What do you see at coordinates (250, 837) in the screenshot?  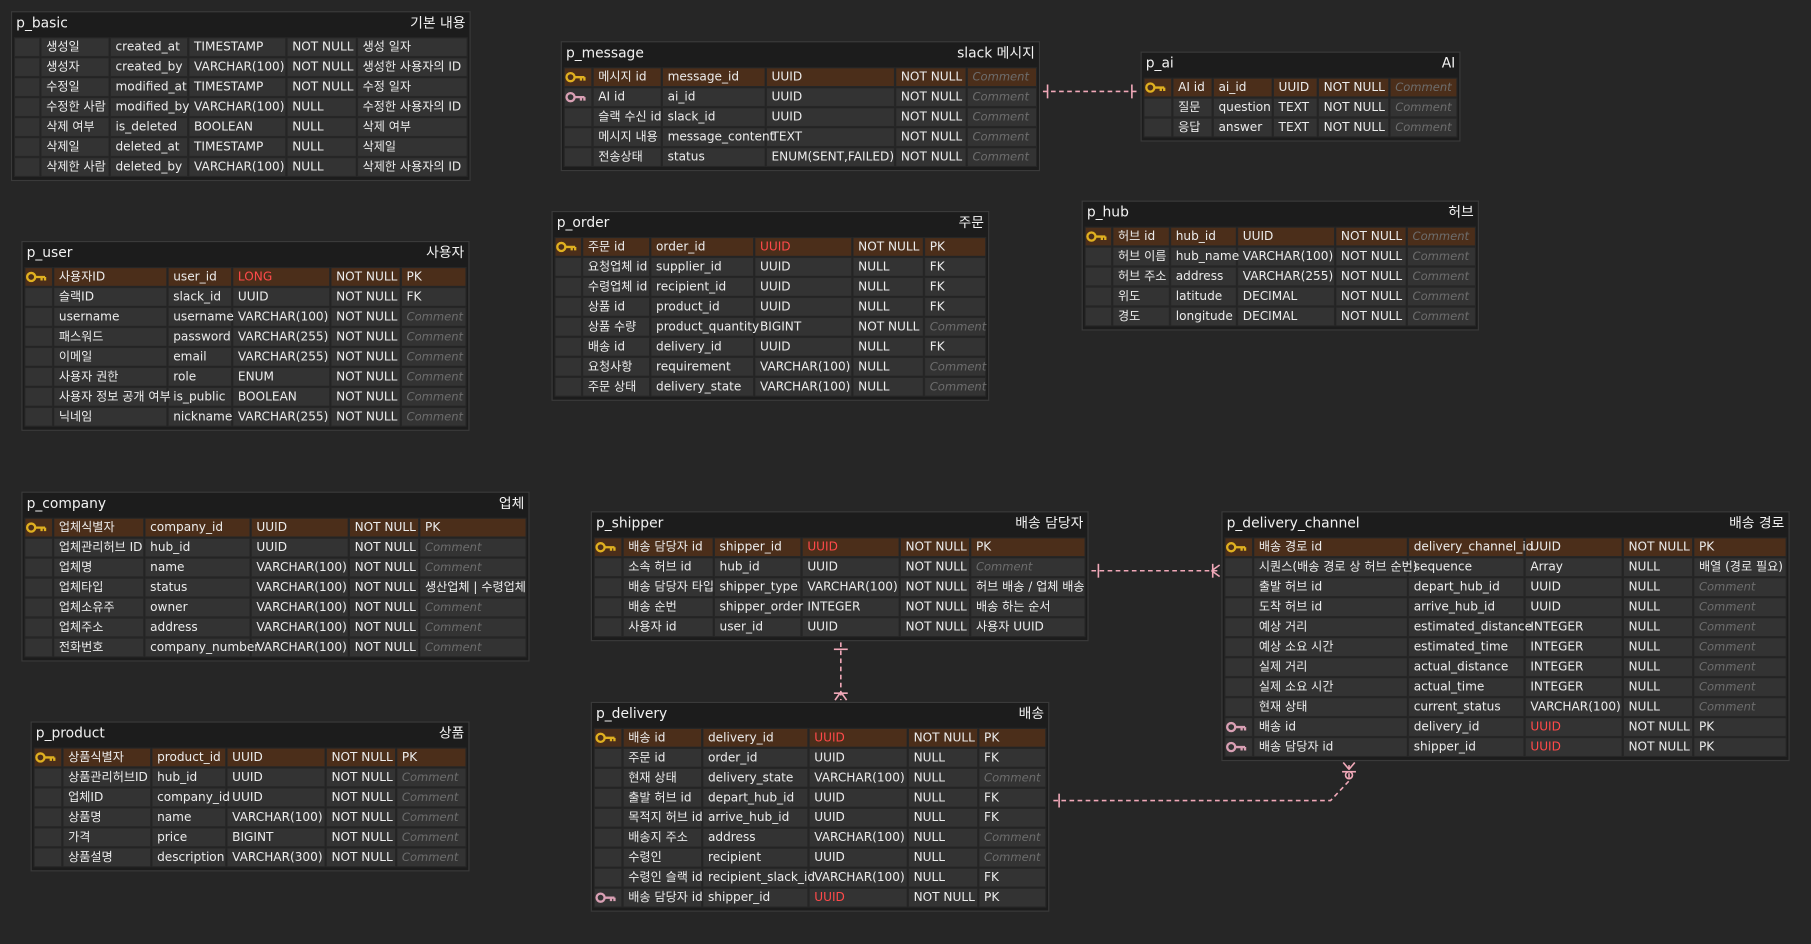 I see `column-row: 가격 price BIGINT NOT NULL Comment` at bounding box center [250, 837].